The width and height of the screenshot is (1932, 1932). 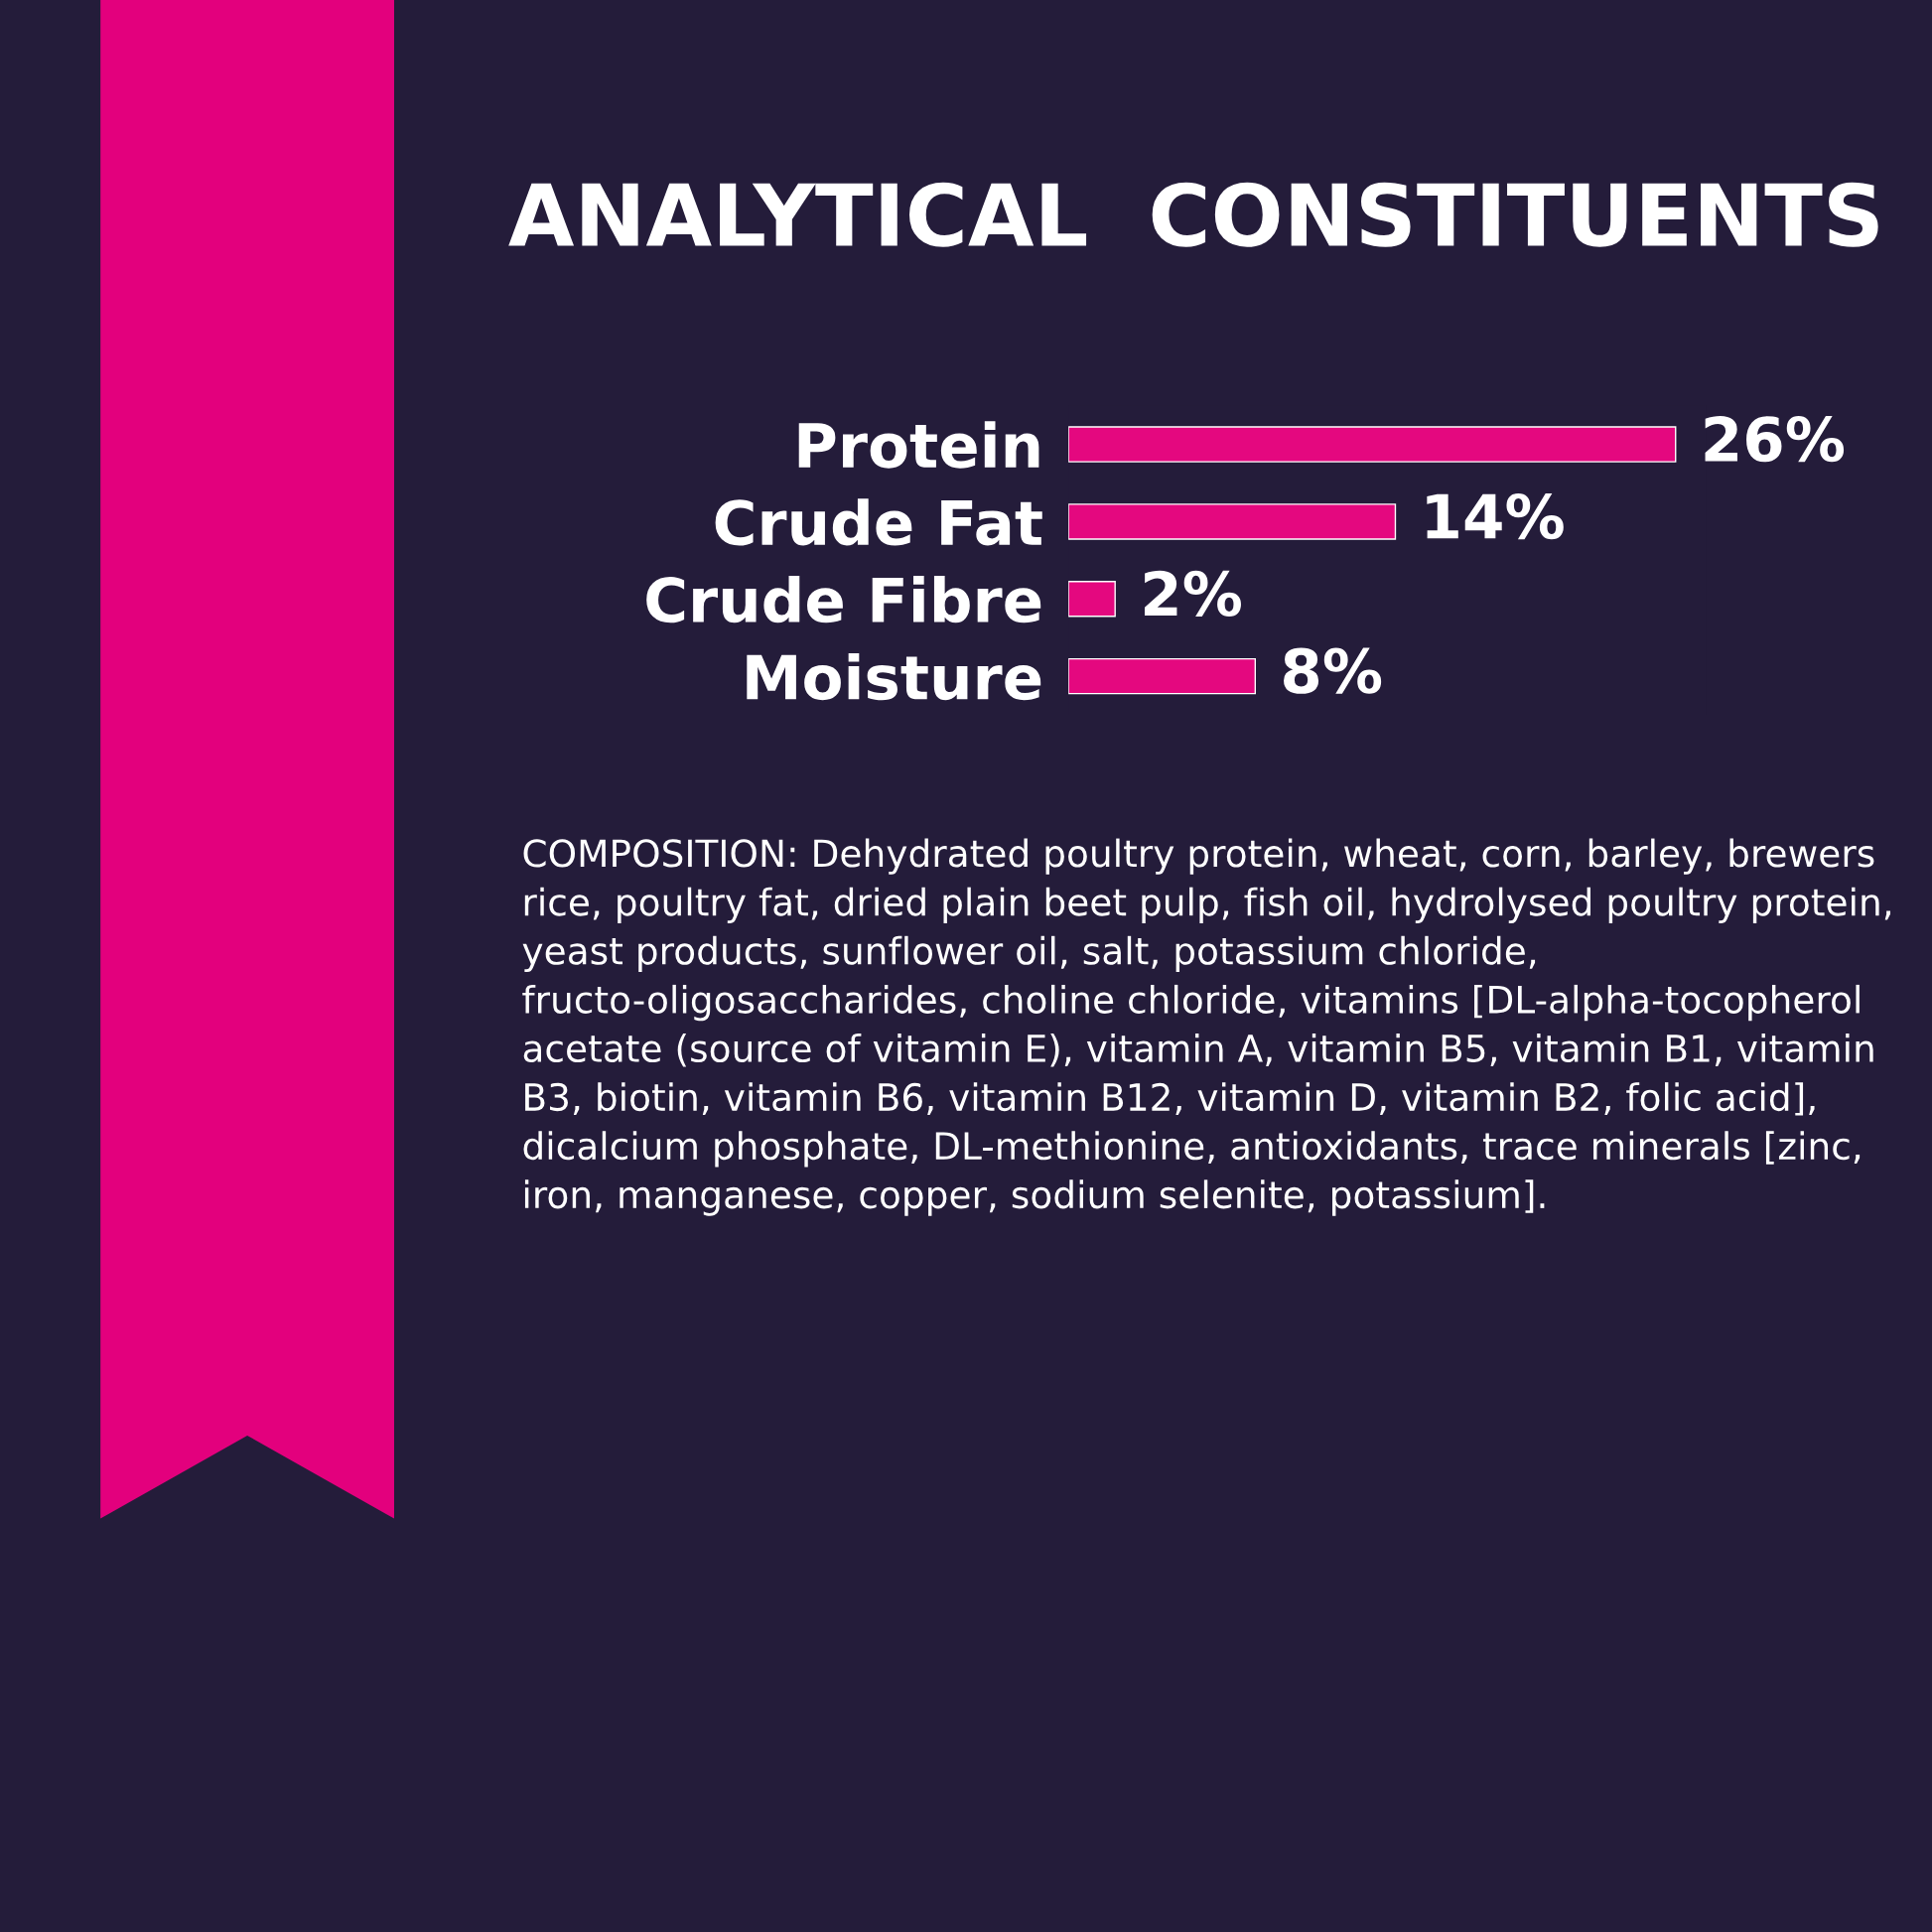 What do you see at coordinates (1775, 440) in the screenshot?
I see `data-label: 26%` at bounding box center [1775, 440].